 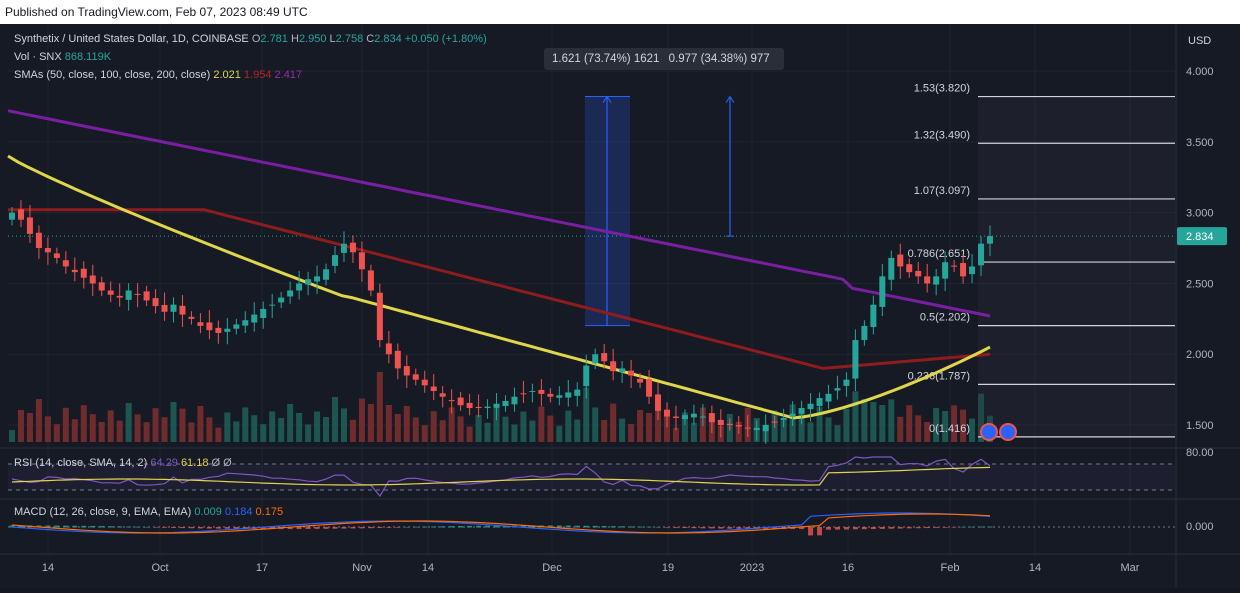 What do you see at coordinates (664, 59) in the screenshot?
I see `measure-tooltip: 1.621 (73.74%) 1621 0.977 (34.38%) 977` at bounding box center [664, 59].